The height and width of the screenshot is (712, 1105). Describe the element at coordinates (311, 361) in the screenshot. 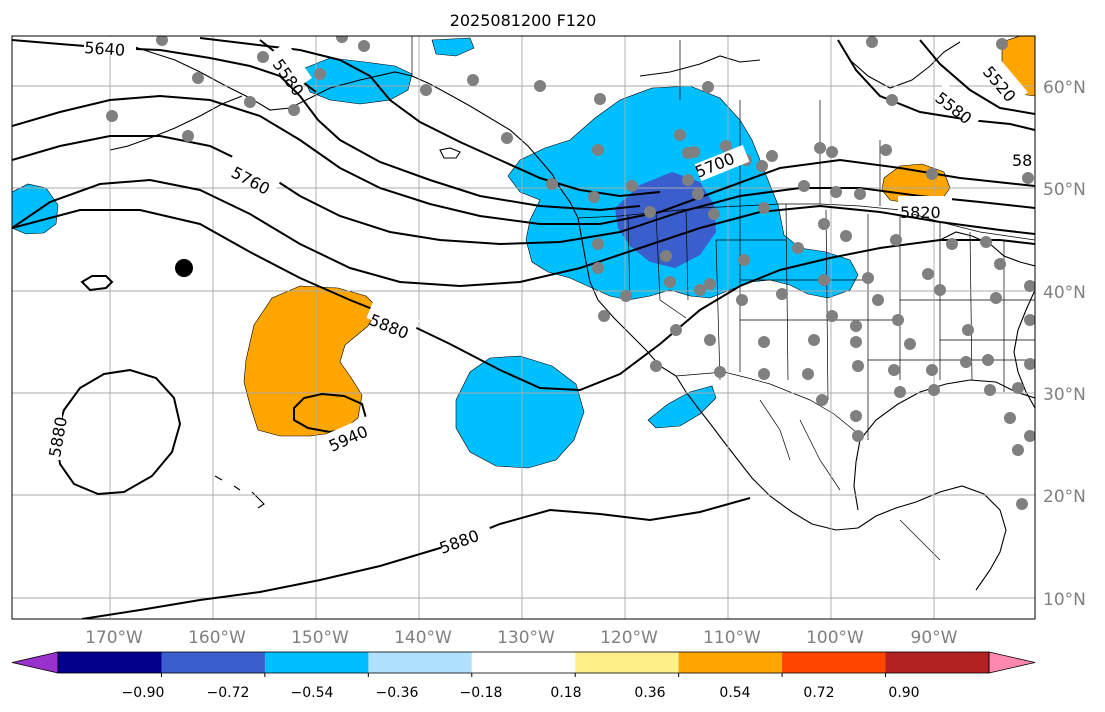

I see `anomaly-region-orange-pacific` at that location.